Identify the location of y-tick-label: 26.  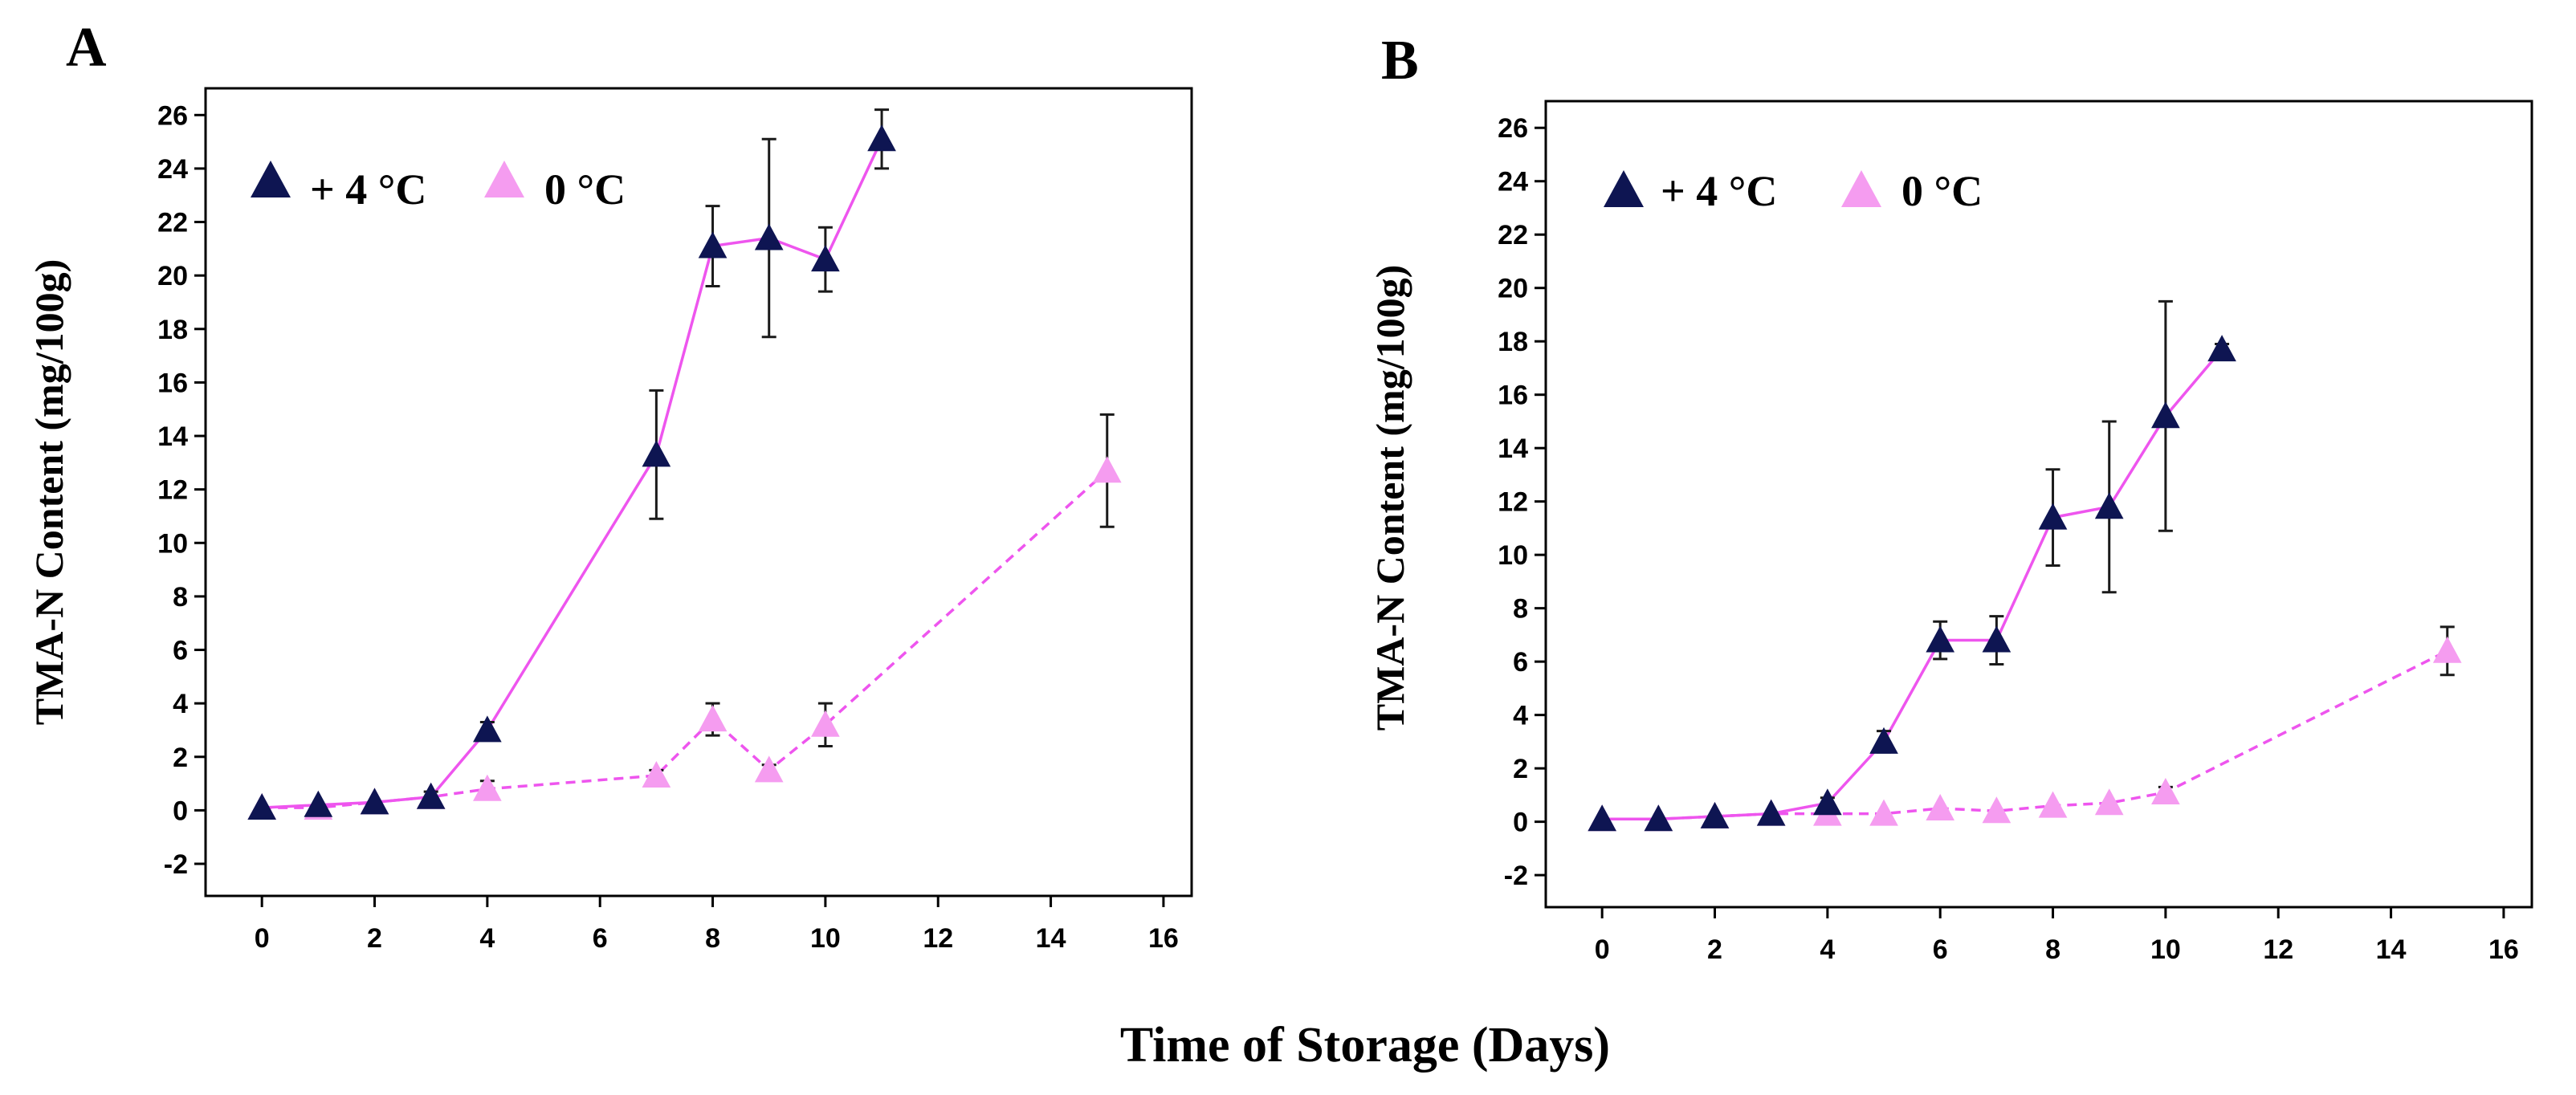
(172, 115).